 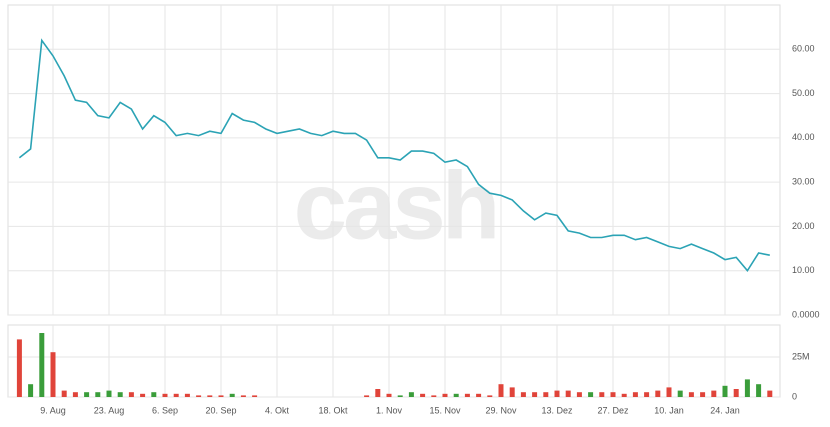 What do you see at coordinates (803, 226) in the screenshot?
I see `y-tick-label: 20.00` at bounding box center [803, 226].